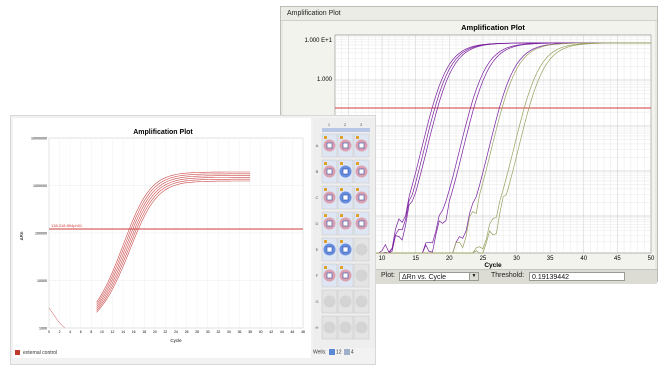  Describe the element at coordinates (317, 197) in the screenshot. I see `plate-row-label: C` at that location.